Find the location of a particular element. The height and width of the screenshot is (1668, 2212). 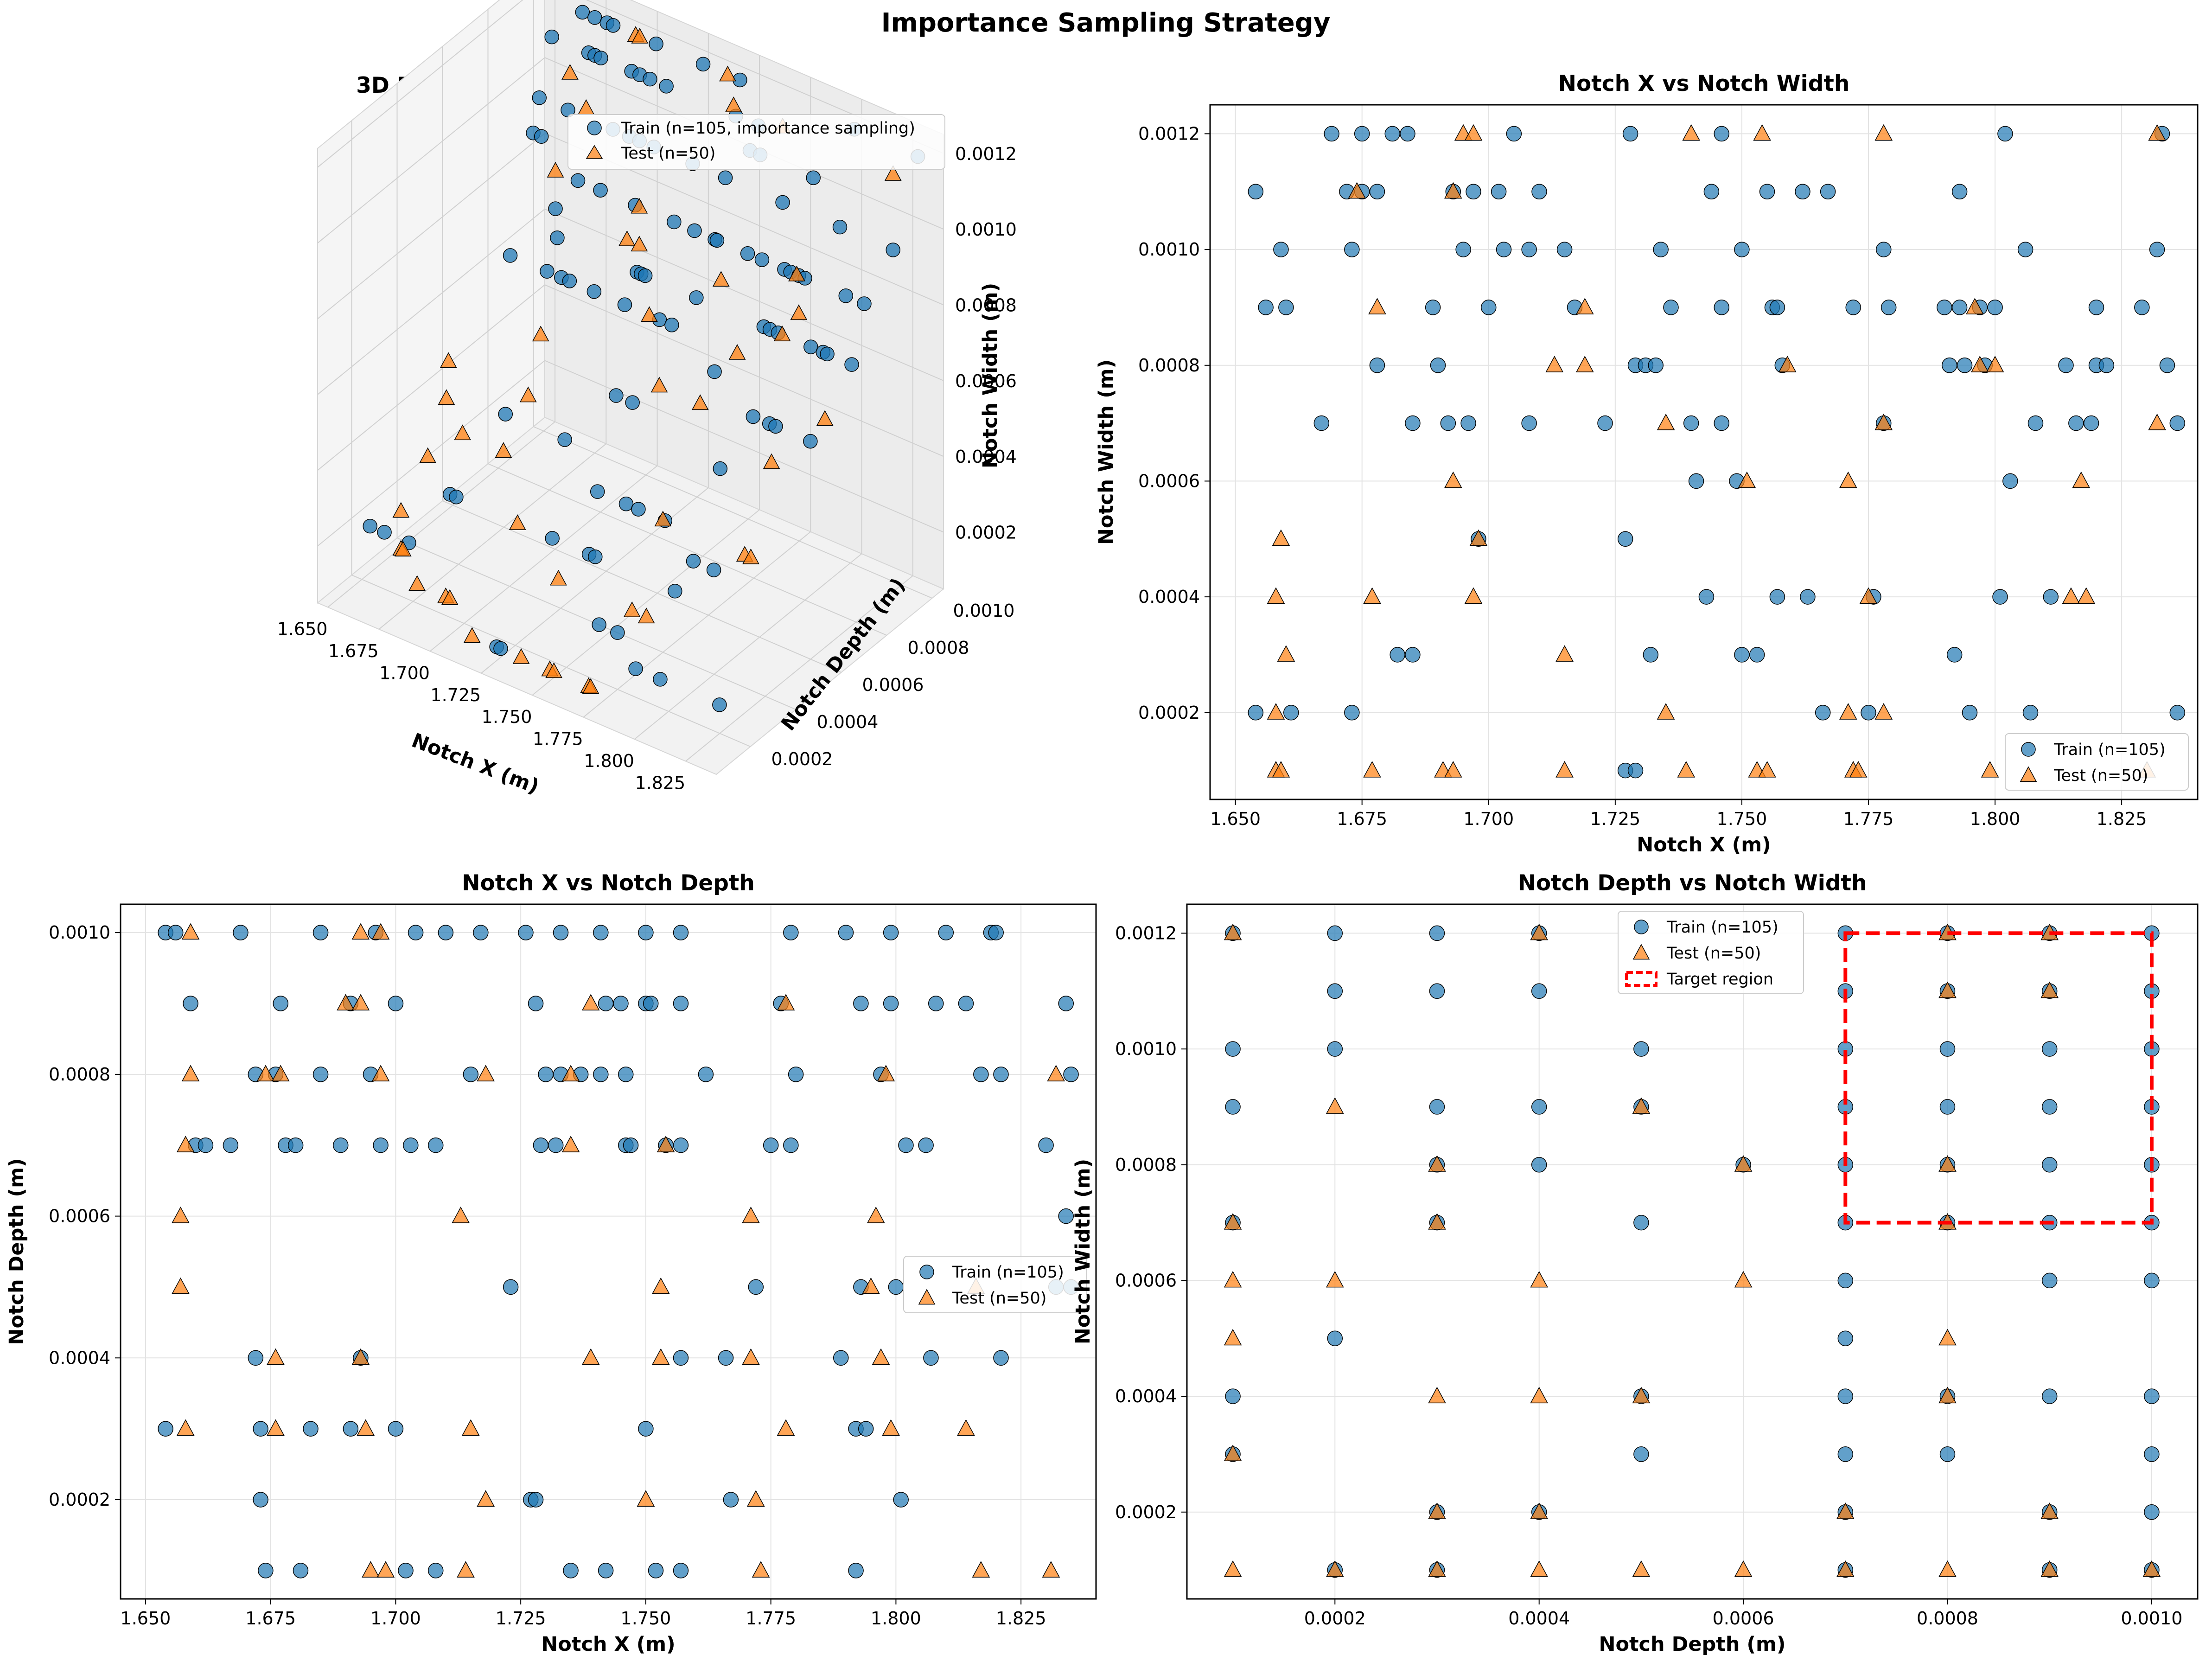

3d-x-tick-label: 1.675 is located at coordinates (354, 651).